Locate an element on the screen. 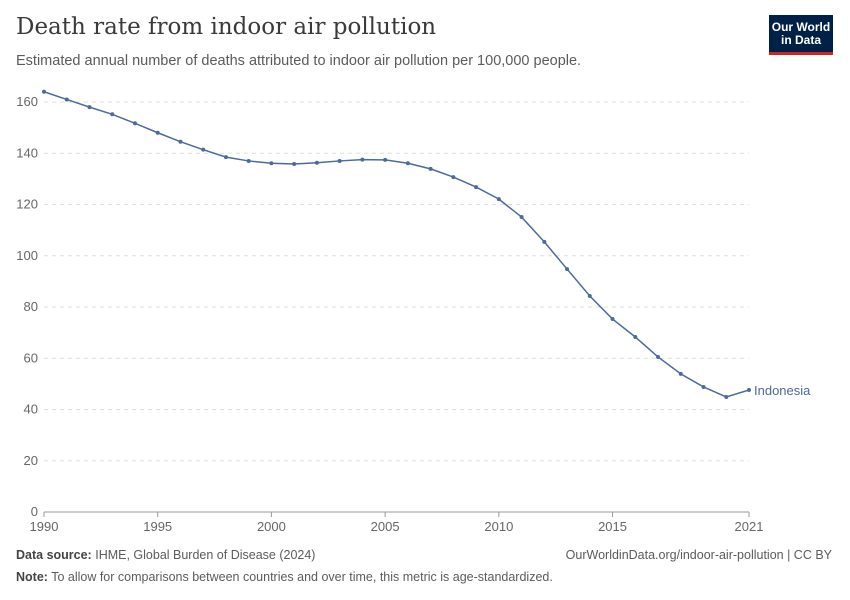 The height and width of the screenshot is (600, 850). source-text: IHME, Global Burden of Disease (2024) is located at coordinates (205, 555).